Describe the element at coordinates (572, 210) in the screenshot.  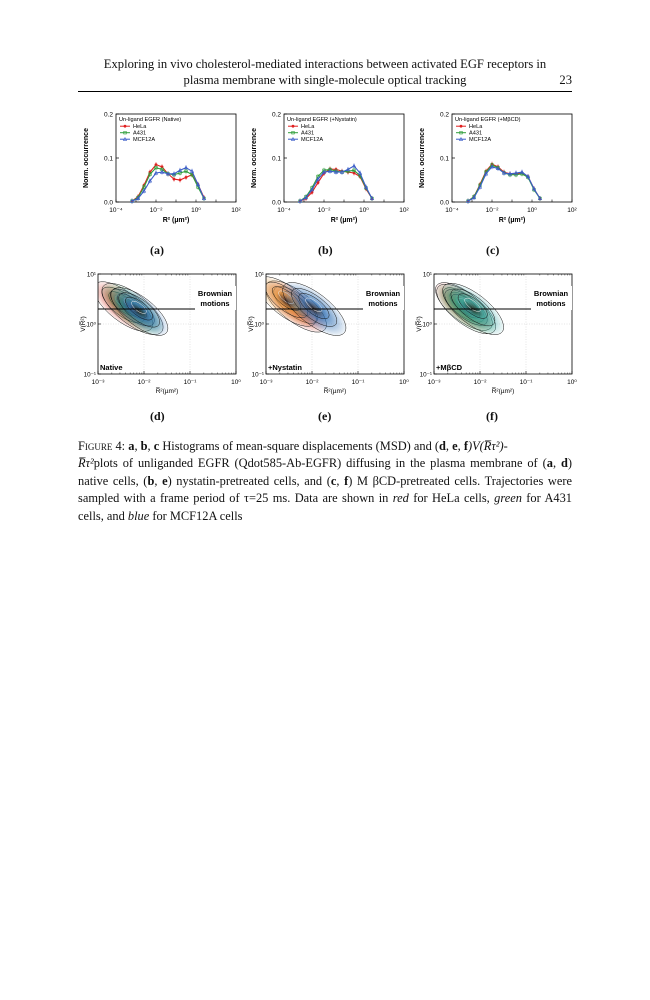
I see `x-tick-label: 10²` at that location.